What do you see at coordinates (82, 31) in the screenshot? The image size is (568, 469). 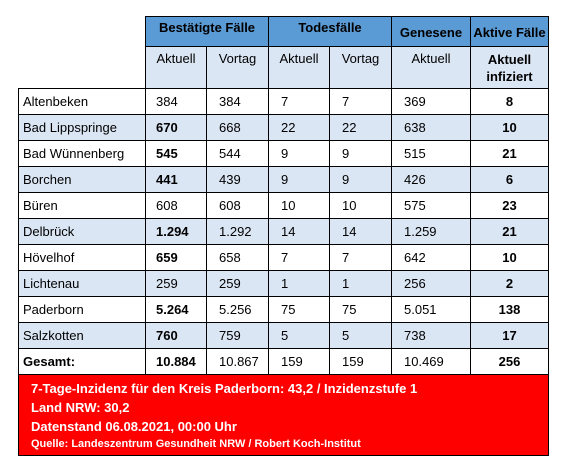 I see `empty-corner` at bounding box center [82, 31].